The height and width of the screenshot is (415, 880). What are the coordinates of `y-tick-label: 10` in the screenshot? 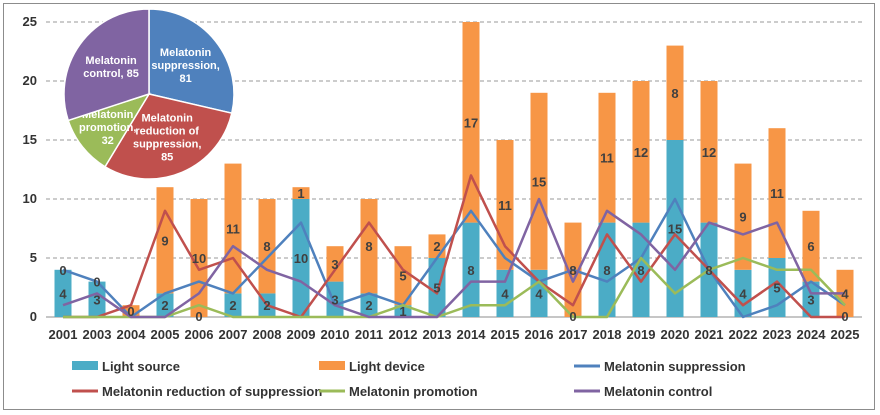 It's located at (30, 198).